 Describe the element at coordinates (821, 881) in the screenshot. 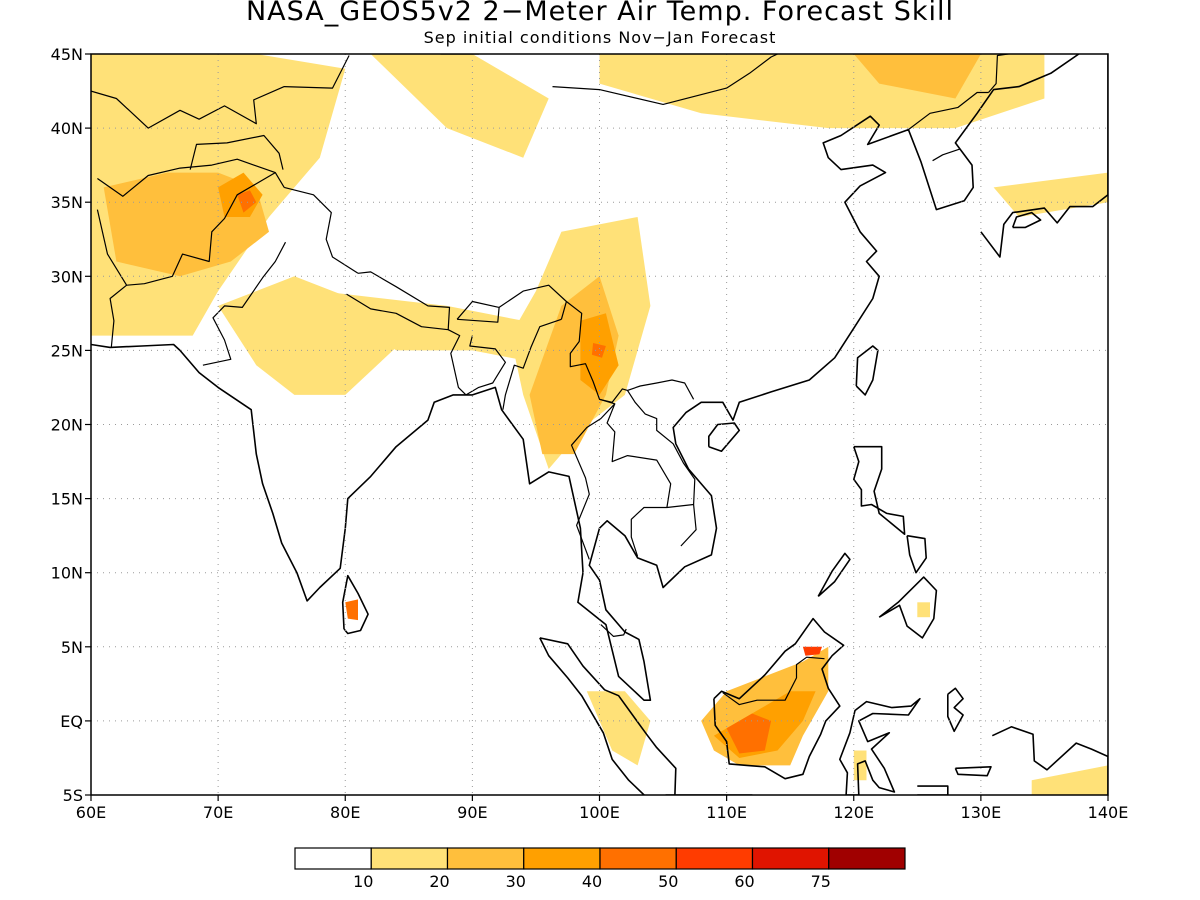

I see `colorbar-label: 75` at that location.